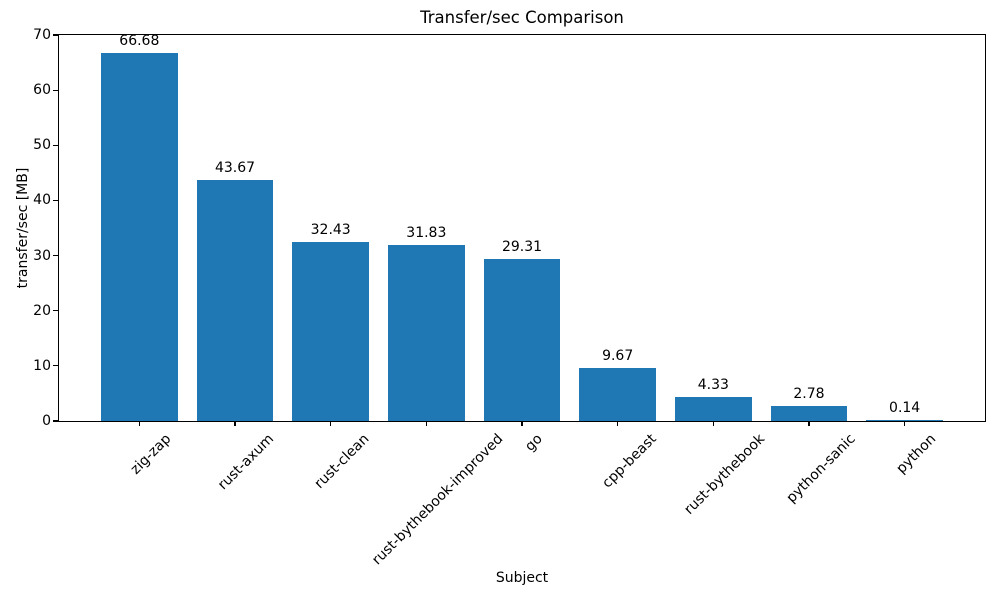  Describe the element at coordinates (46, 421) in the screenshot. I see `y-tick-label: 0` at that location.